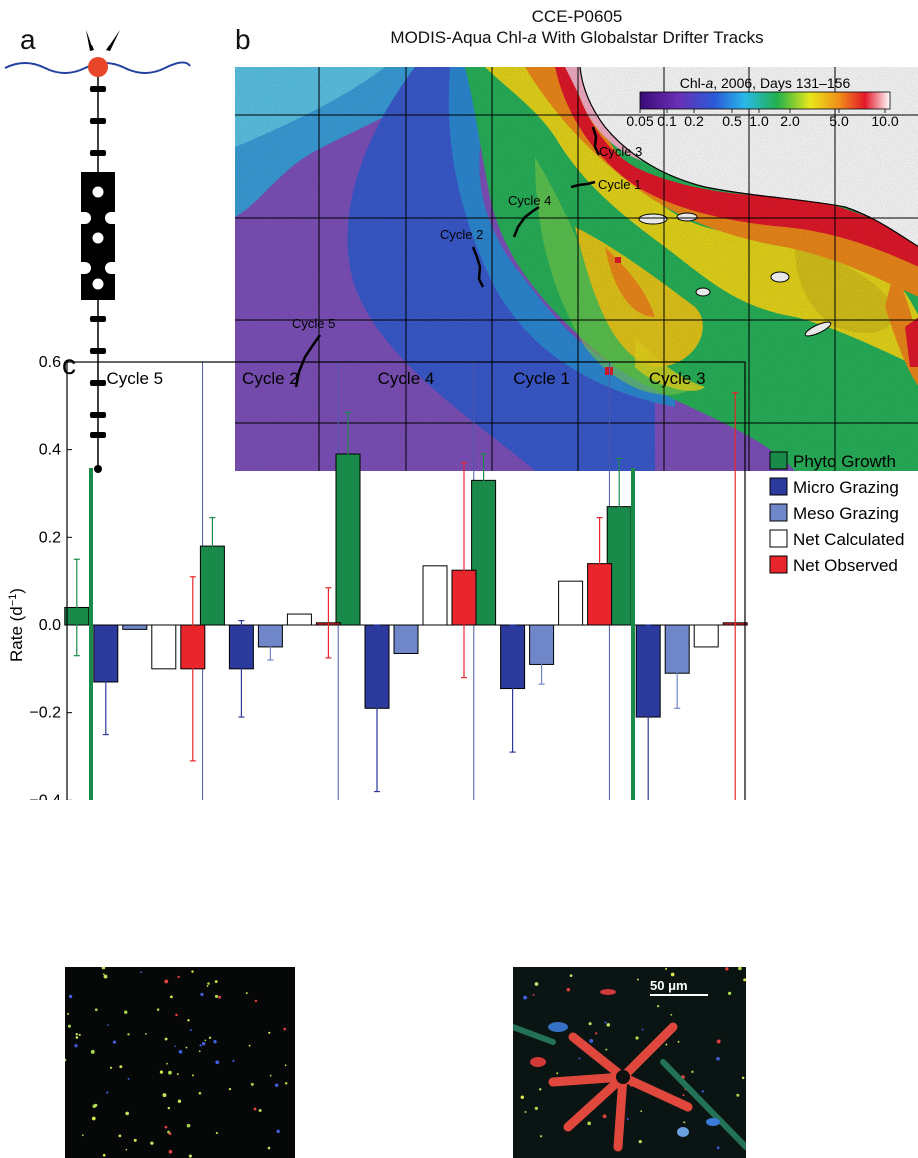  What do you see at coordinates (270, 378) in the screenshot?
I see `cycle-label: Cycle 2` at bounding box center [270, 378].